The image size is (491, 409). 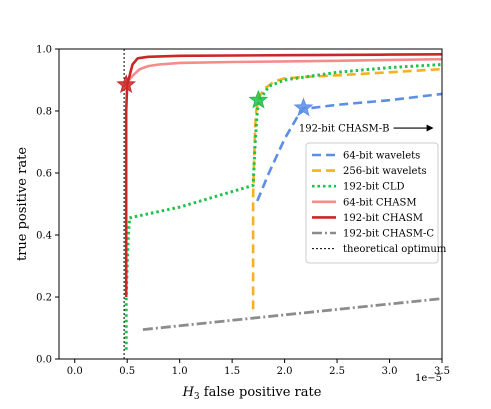 I want to click on y-axis-label: true positive rate, so click(x=22, y=204).